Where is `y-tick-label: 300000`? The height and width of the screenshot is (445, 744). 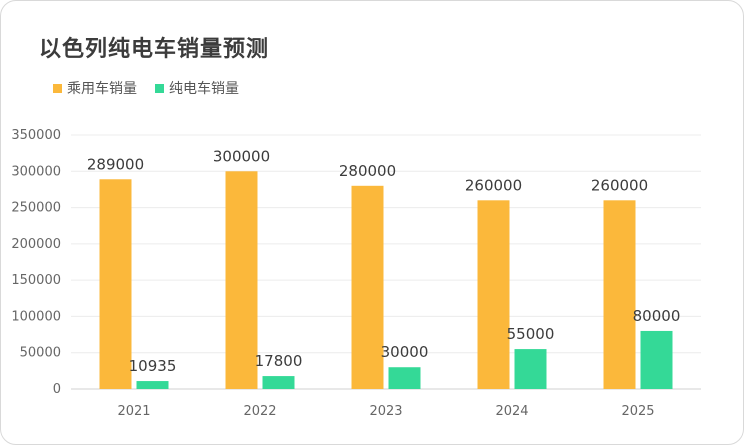 y-tick-label: 300000 is located at coordinates (36, 171).